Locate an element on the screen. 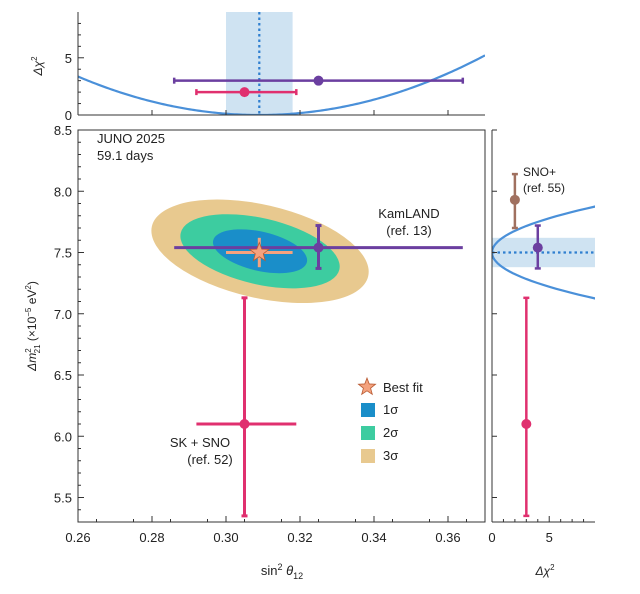 The image size is (640, 594). kamland-point is located at coordinates (318, 247).